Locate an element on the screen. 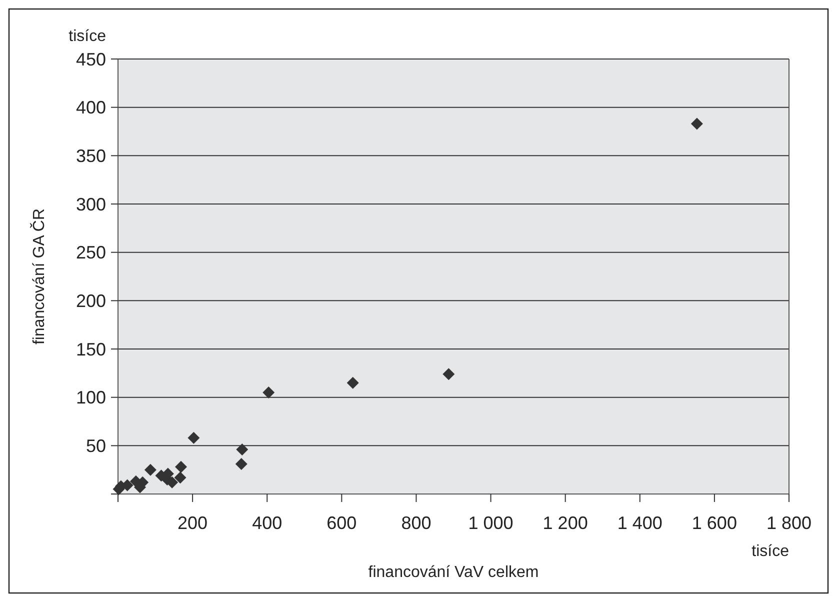 The image size is (837, 602). y-axis-title: financování GA ČR is located at coordinates (39, 276).